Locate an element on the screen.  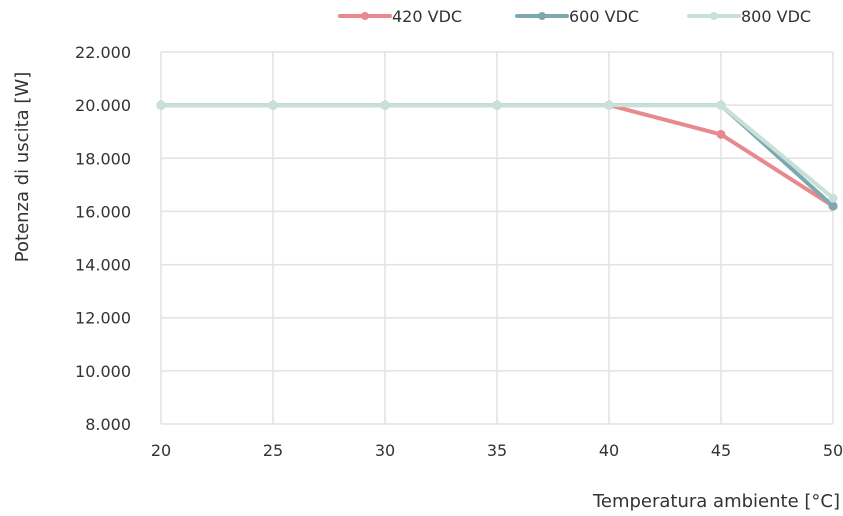
legend: 420 VDC 600 VDC 800 VDC is located at coordinates (574, 16).